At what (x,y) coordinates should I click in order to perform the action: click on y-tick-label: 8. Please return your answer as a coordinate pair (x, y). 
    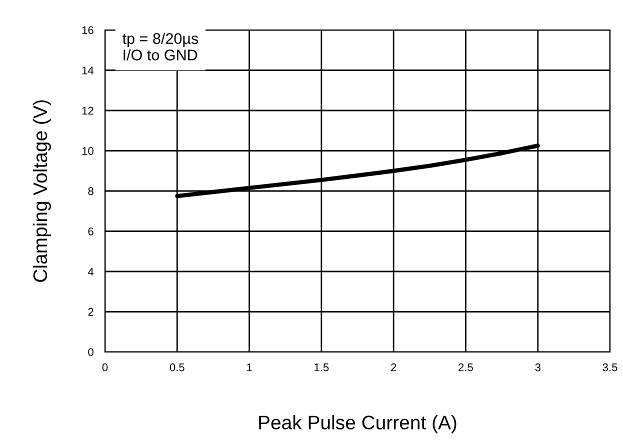
    Looking at the image, I should click on (91, 191).